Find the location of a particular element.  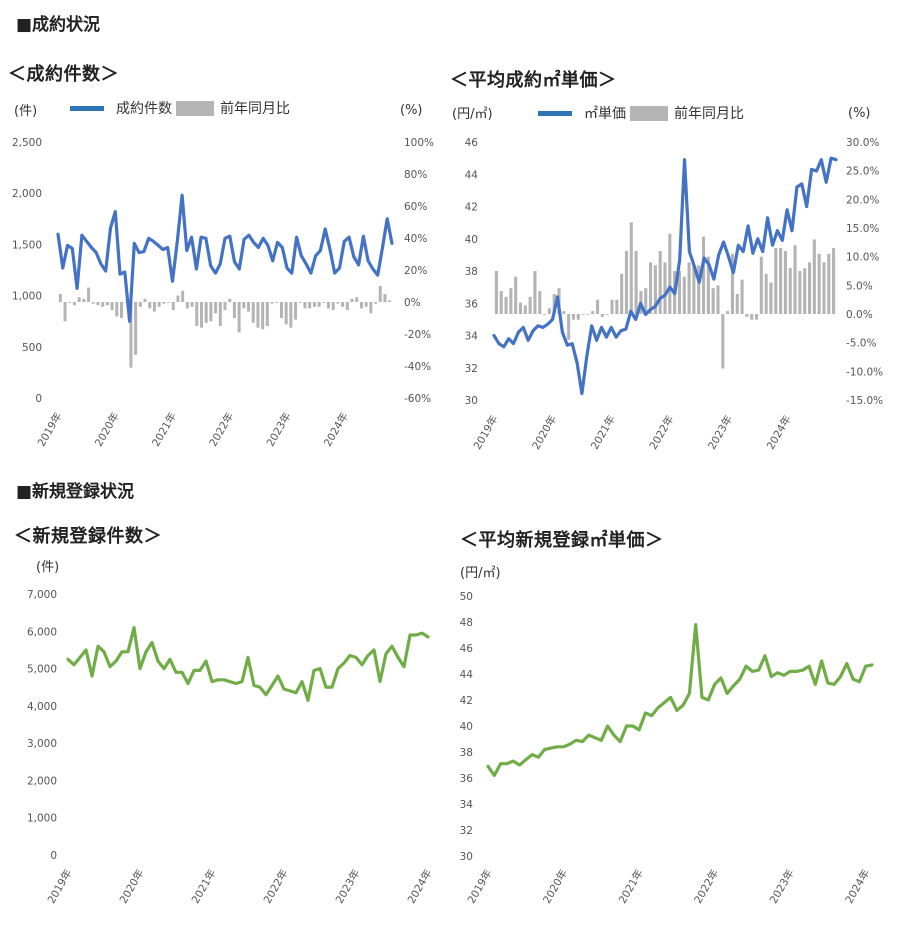

section-title-registration: ■新規登録状況 is located at coordinates (75, 492).